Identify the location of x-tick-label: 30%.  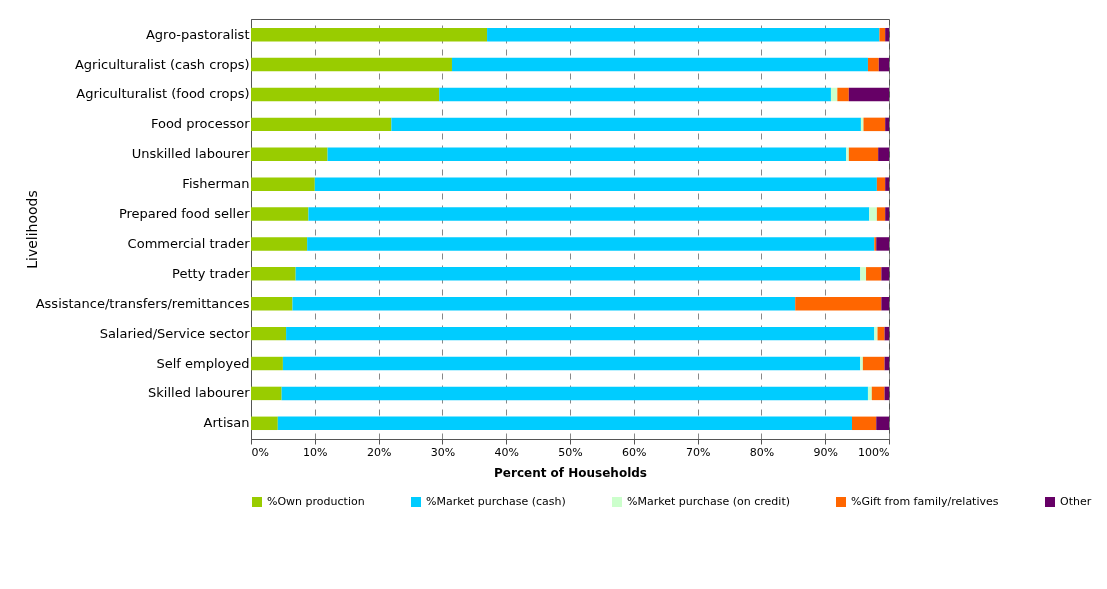
(443, 452).